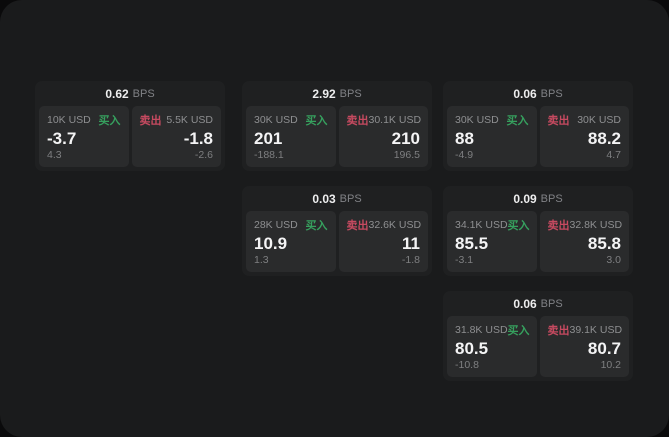  Describe the element at coordinates (324, 93) in the screenshot. I see `bps-value: 2.92` at that location.